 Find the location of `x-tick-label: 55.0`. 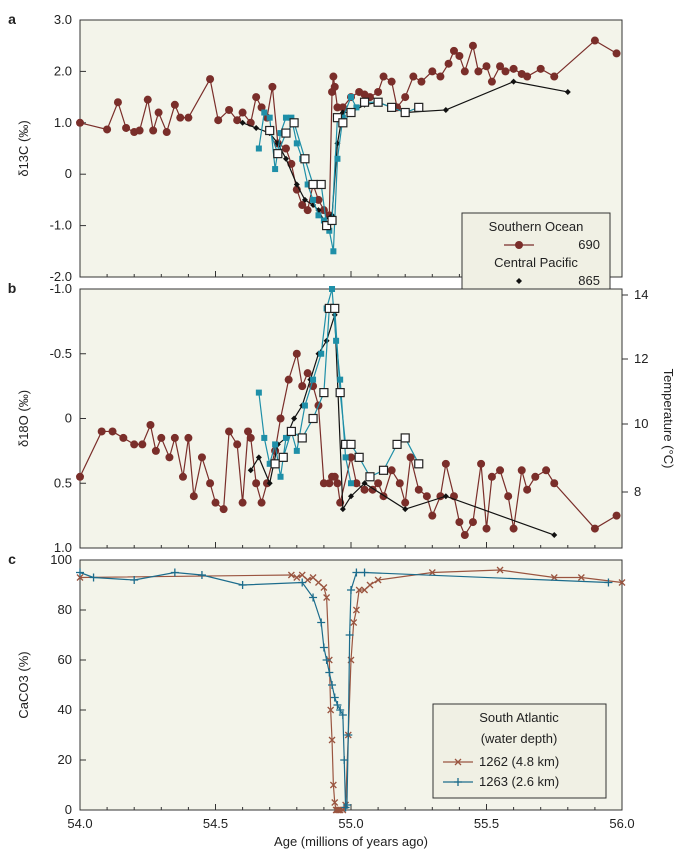

x-tick-label: 55.0 is located at coordinates (350, 823).